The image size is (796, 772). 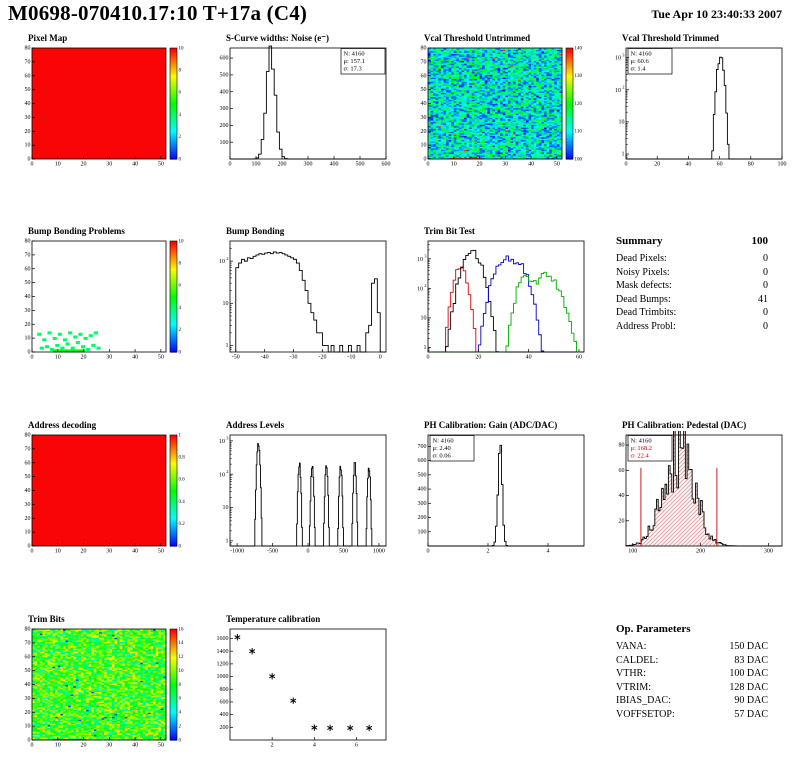 What do you see at coordinates (46, 619) in the screenshot?
I see `chart-title: Trim Bits` at bounding box center [46, 619].